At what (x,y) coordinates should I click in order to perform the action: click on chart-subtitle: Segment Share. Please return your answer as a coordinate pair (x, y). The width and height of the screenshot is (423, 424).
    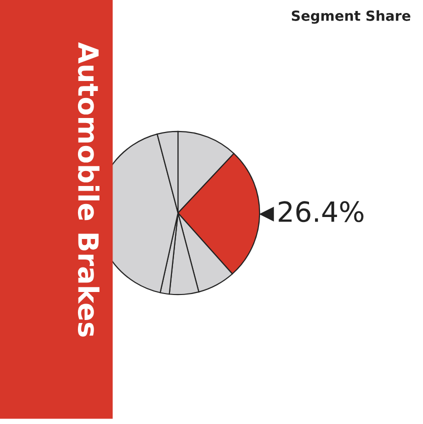
    Looking at the image, I should click on (351, 17).